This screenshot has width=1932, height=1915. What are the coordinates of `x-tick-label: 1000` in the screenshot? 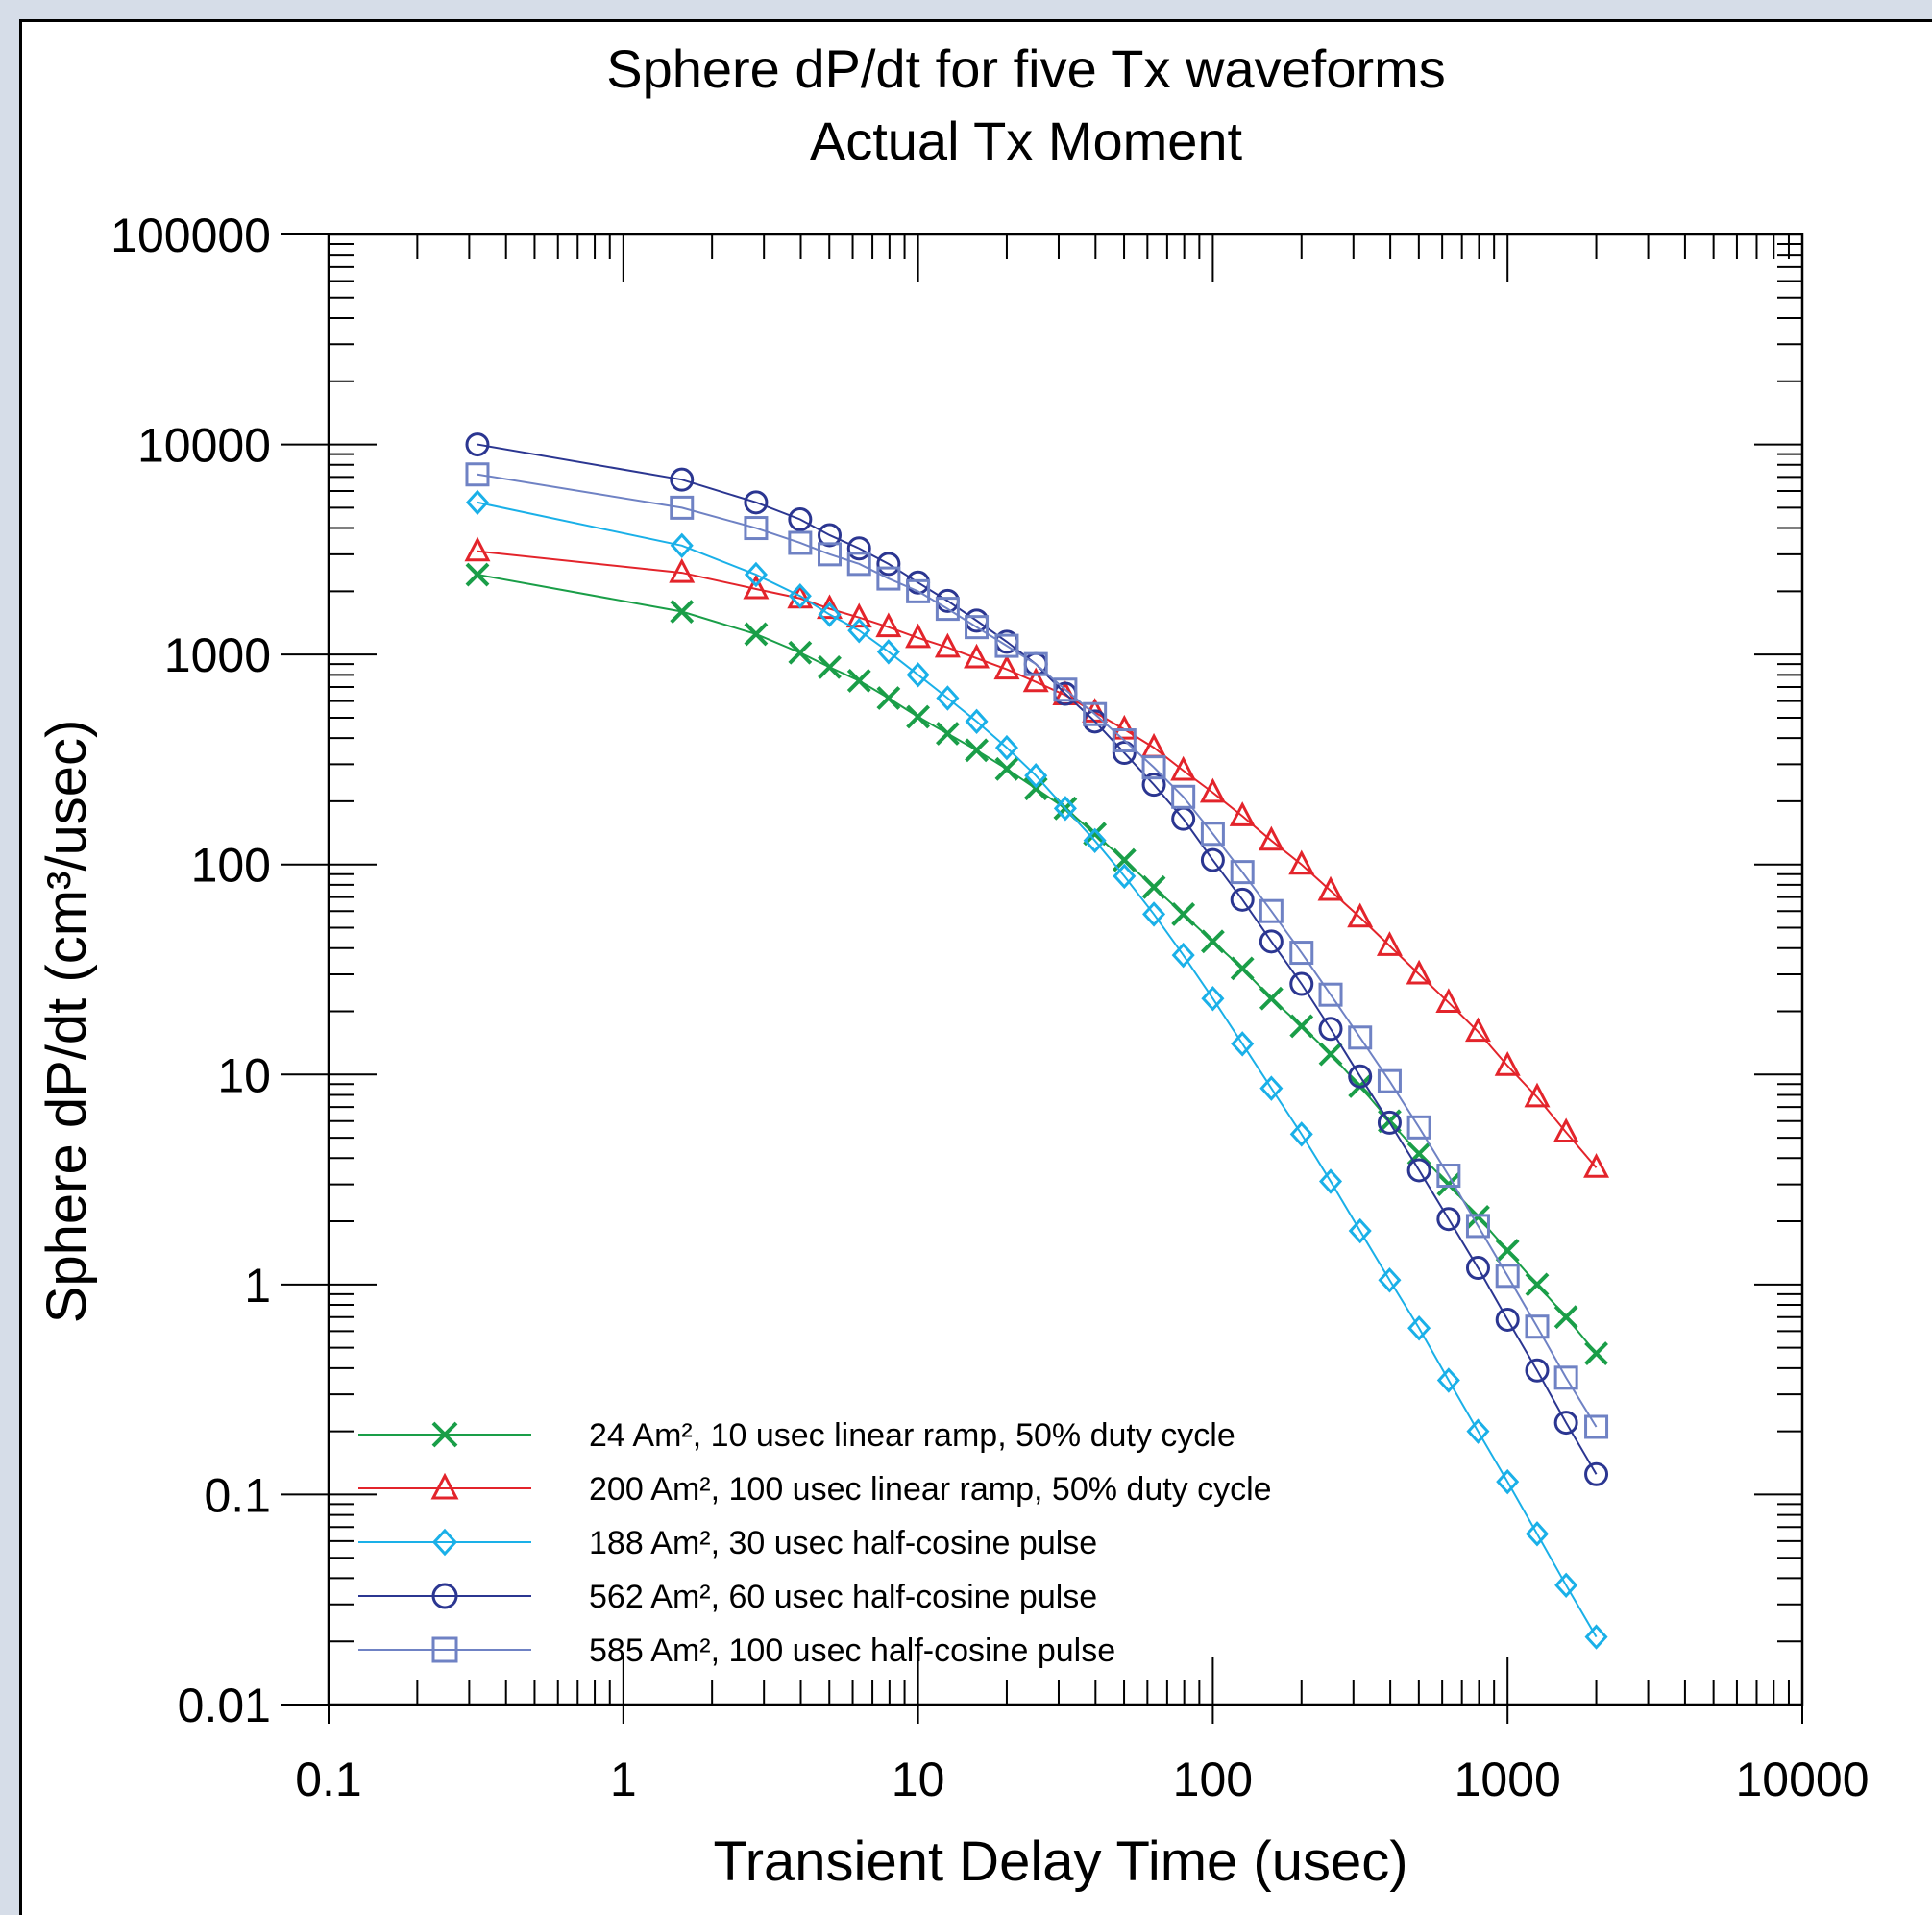 It's located at (1508, 1779).